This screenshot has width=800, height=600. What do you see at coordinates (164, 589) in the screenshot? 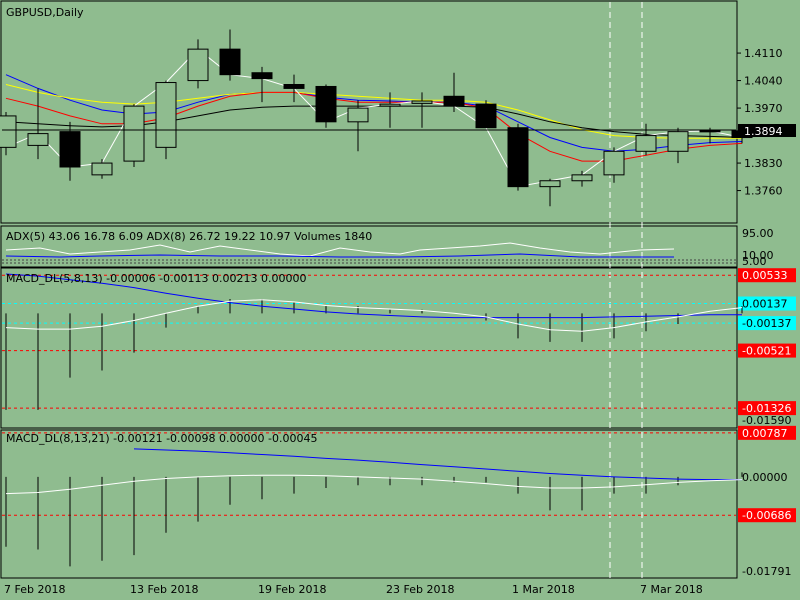
I see `x-label-2: 13 Feb 2018` at bounding box center [164, 589].